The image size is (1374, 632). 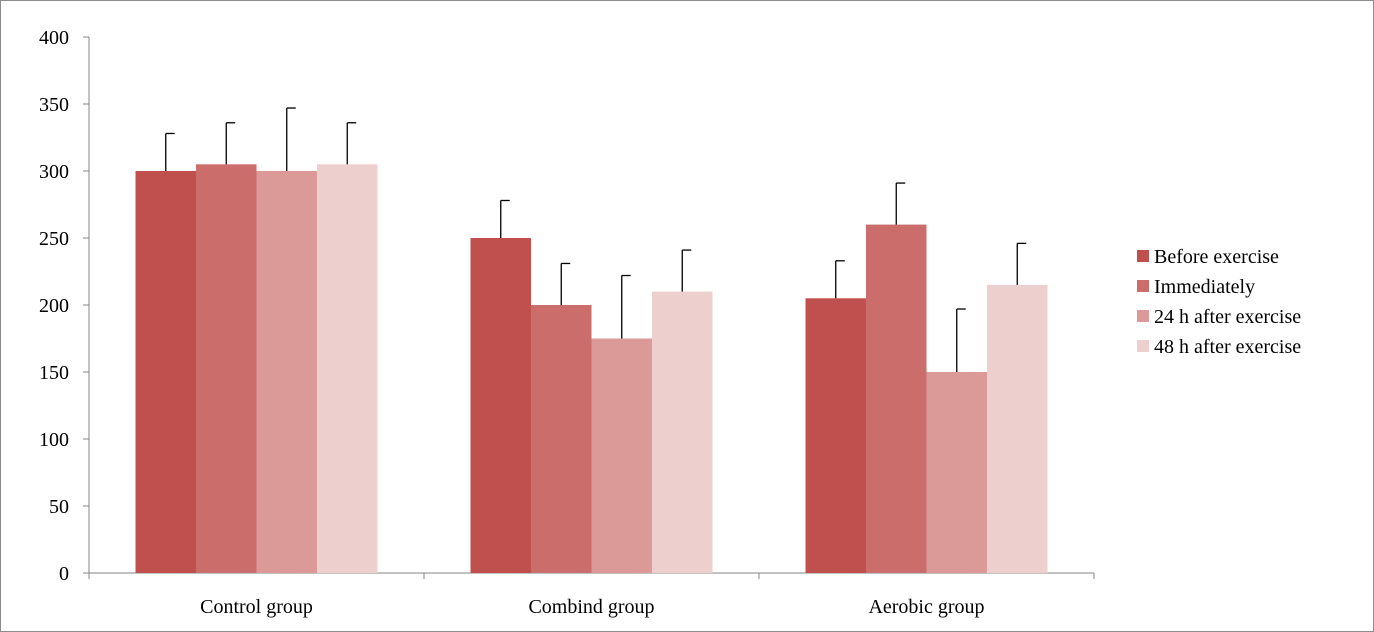 I want to click on x-axis: Control group Combind group Aerobic group, so click(x=591, y=595).